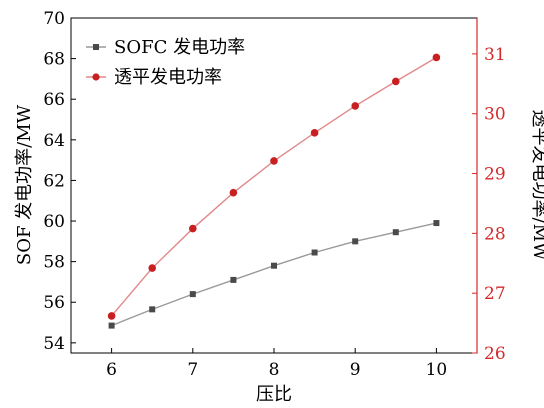  What do you see at coordinates (489, 204) in the screenshot?
I see `y2-axis-ticks: 26 27 28 29 30 31` at bounding box center [489, 204].